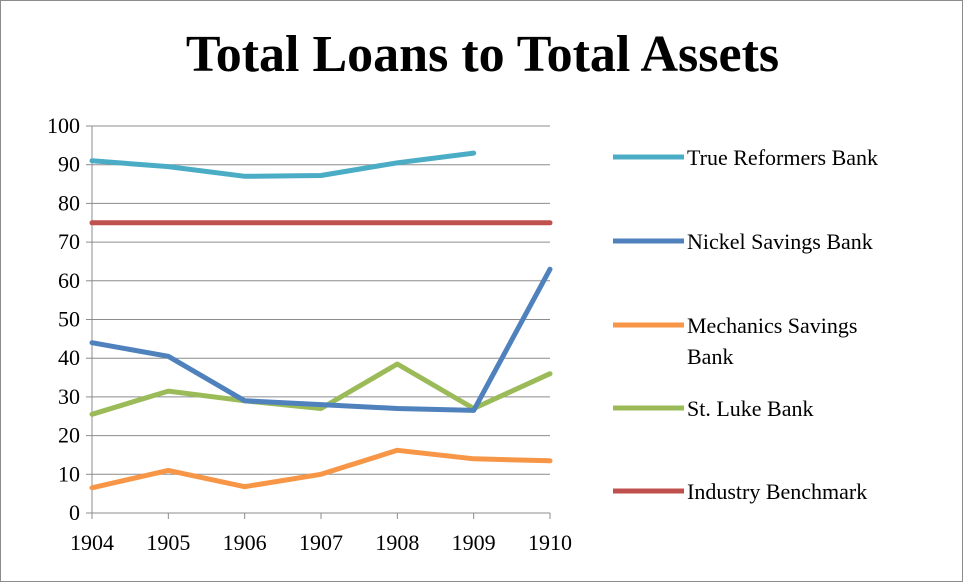 The image size is (963, 583). I want to click on legend-label-true-reformers-bank: True Reformers Bank, so click(782, 157).